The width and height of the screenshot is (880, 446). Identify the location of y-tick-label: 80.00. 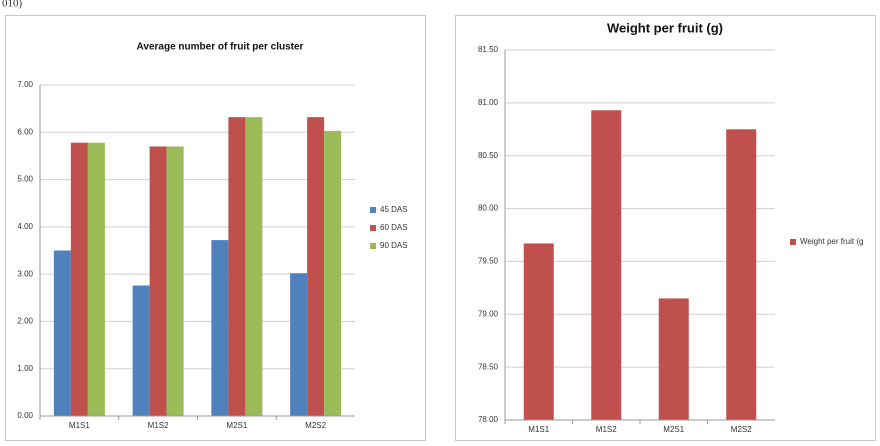
(488, 208).